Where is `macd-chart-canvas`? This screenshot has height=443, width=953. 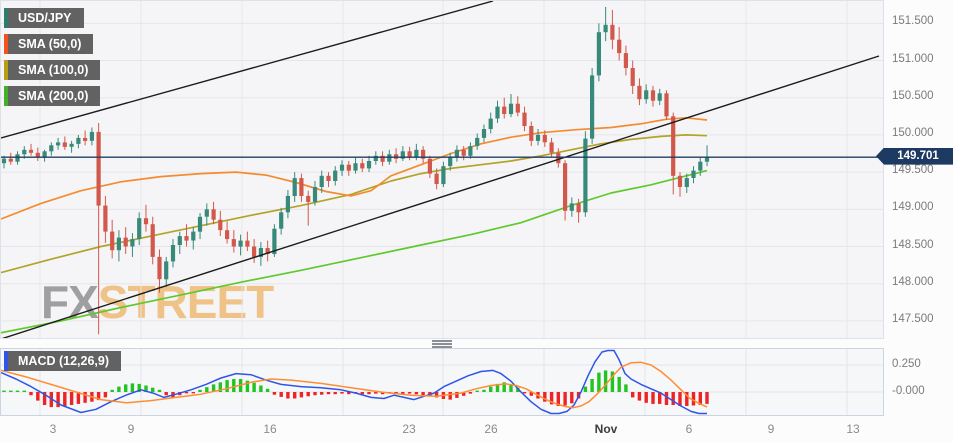
macd-chart-canvas is located at coordinates (442, 382).